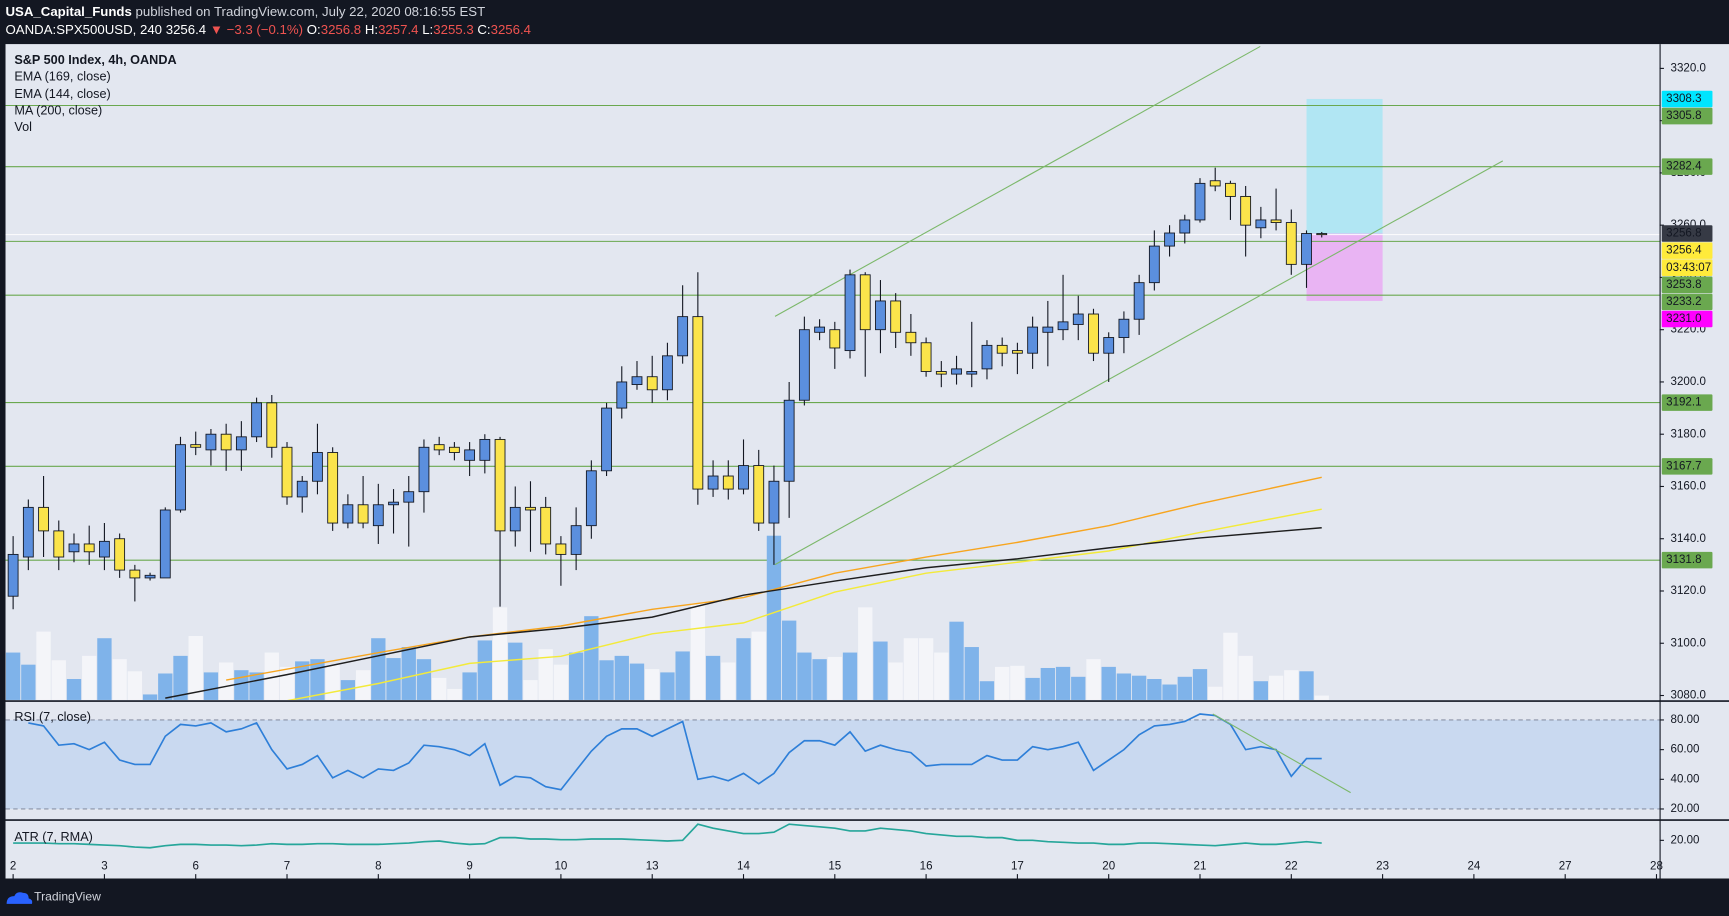 This screenshot has height=916, width=1729. Describe the element at coordinates (864, 897) in the screenshot. I see `footer` at that location.